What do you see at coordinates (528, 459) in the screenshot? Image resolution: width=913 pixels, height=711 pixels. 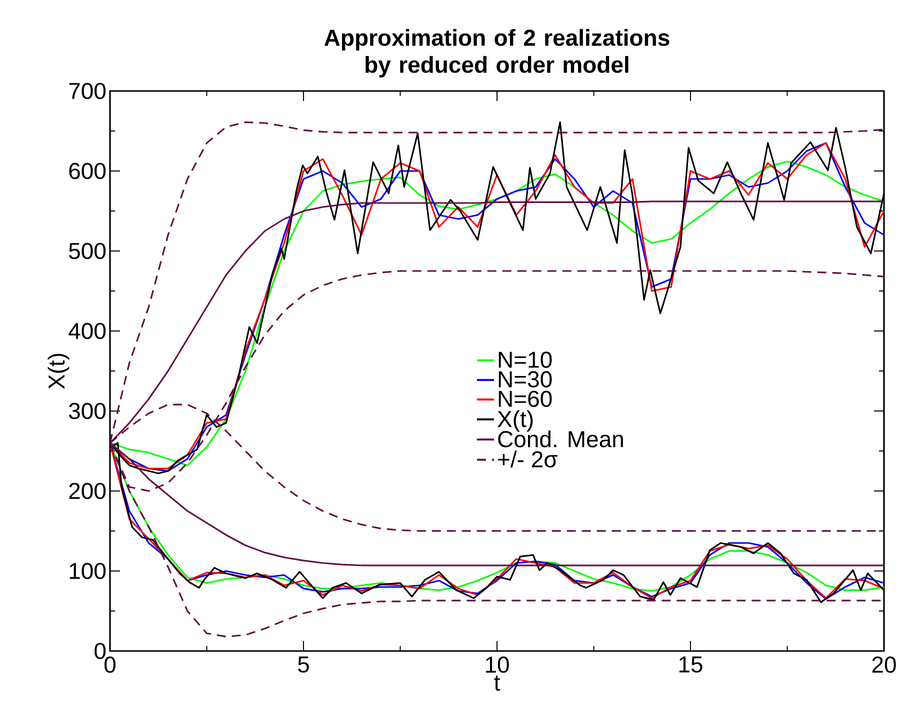 I see `legend-label: +/- 2σ` at bounding box center [528, 459].